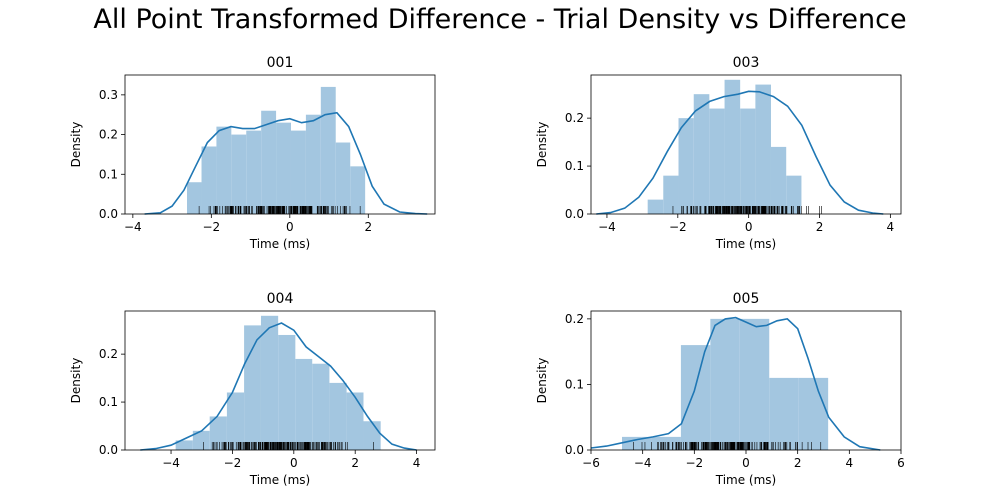 This screenshot has height=500, width=1000. I want to click on subplot-title: 004, so click(280, 299).